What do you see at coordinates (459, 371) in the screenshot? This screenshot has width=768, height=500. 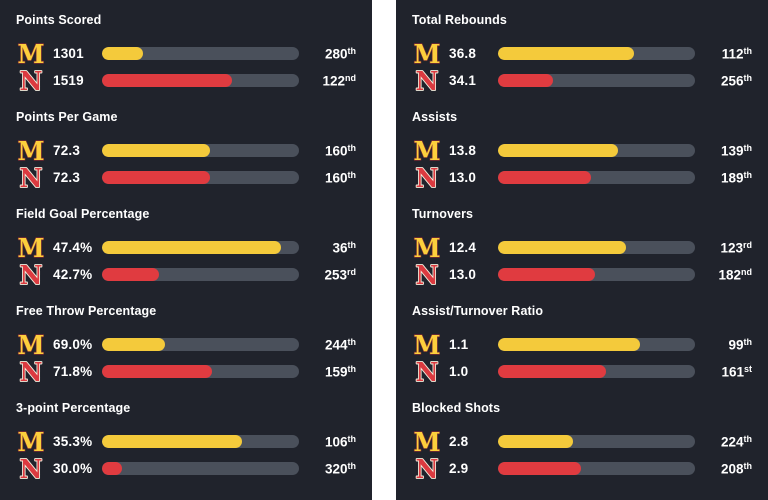 I see `stat-value: 1.0` at bounding box center [459, 371].